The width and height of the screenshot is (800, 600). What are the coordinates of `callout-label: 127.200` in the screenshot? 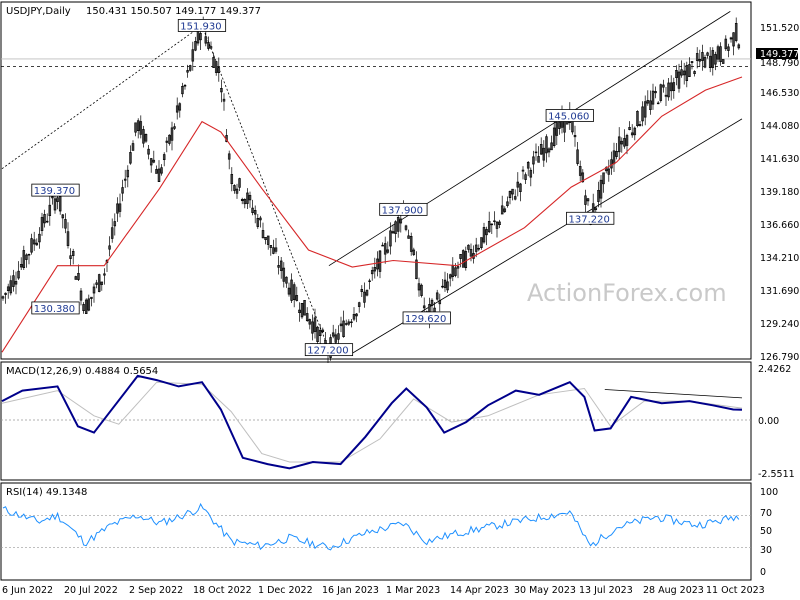 It's located at (327, 351).